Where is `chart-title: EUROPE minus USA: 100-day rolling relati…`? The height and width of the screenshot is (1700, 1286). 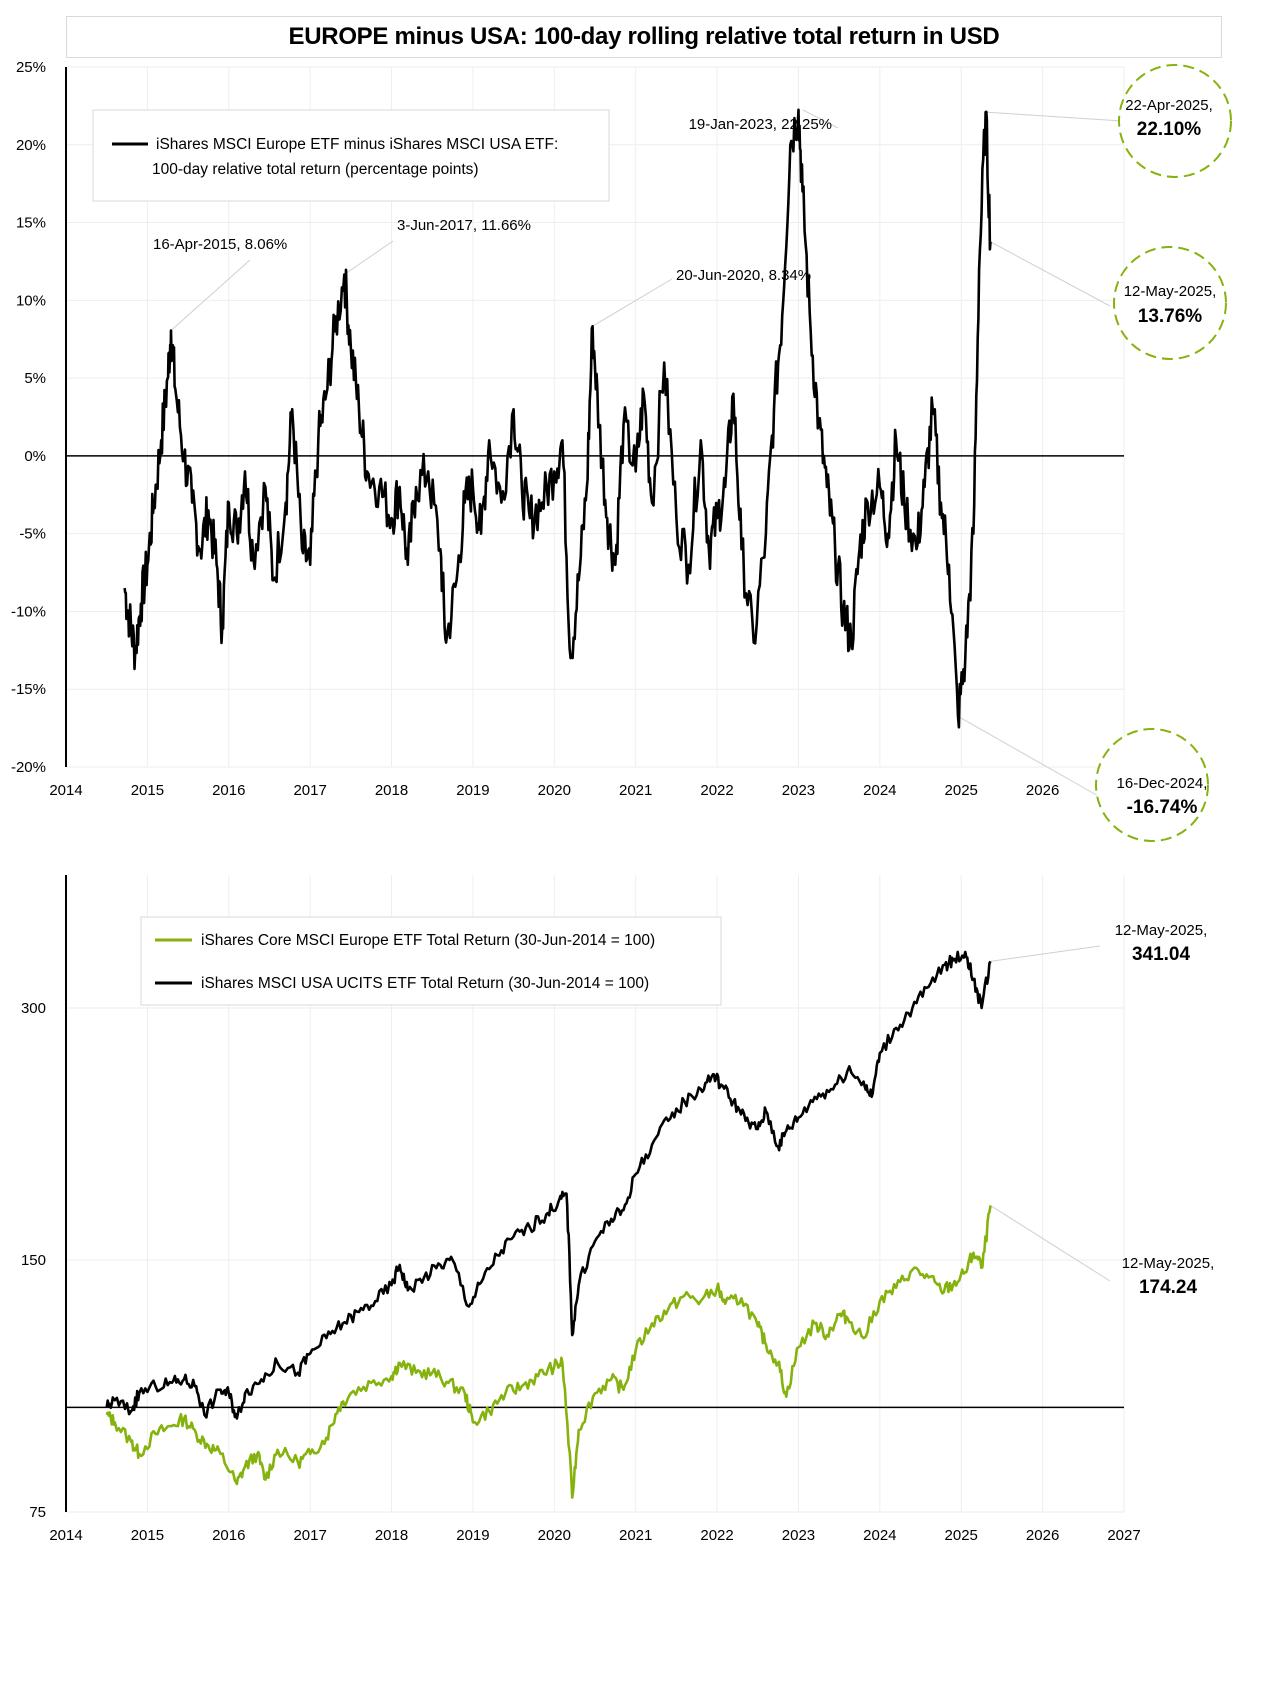
chart-title: EUROPE minus USA: 100-day rolling relati… is located at coordinates (644, 36).